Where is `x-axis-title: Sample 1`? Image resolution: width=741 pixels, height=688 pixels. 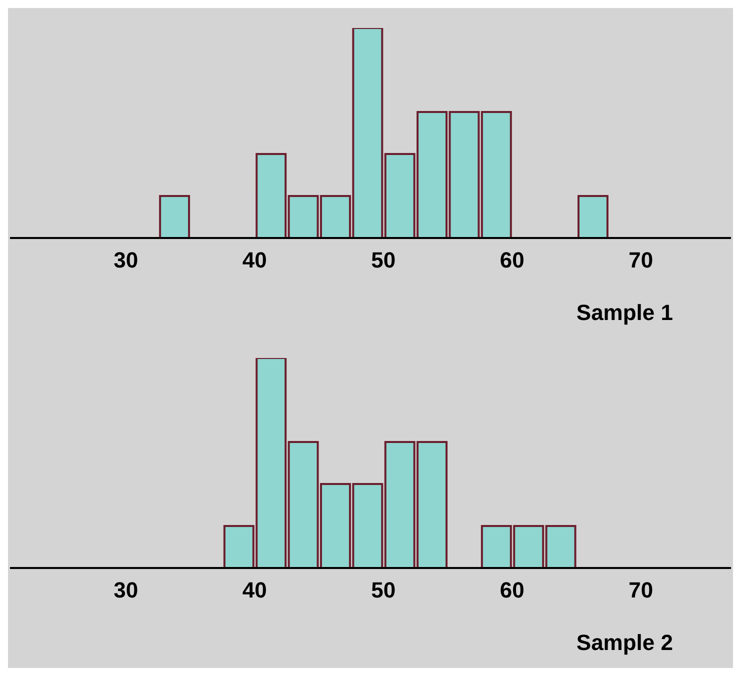 x-axis-title: Sample 1 is located at coordinates (624, 312).